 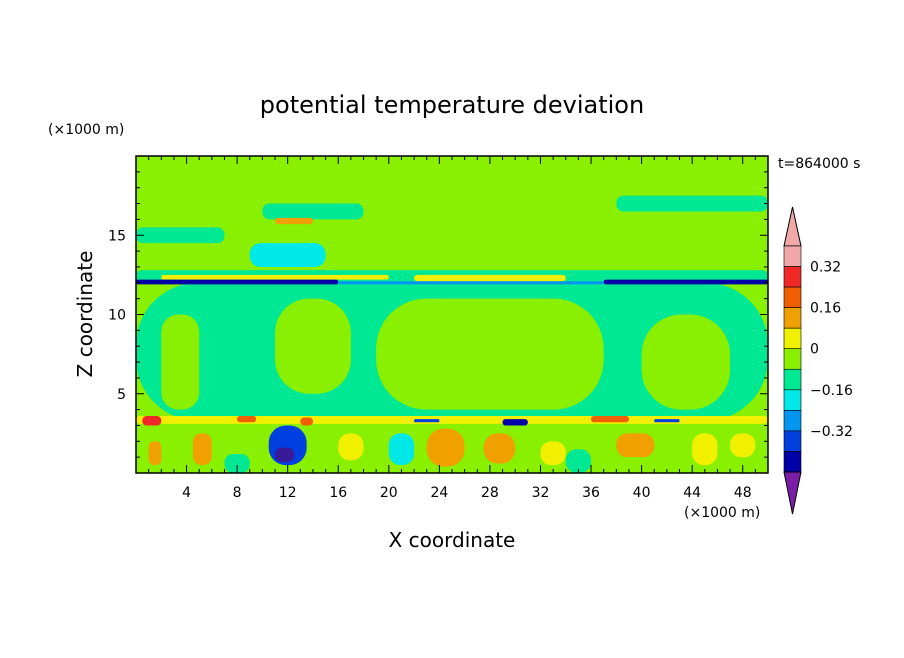 What do you see at coordinates (288, 493) in the screenshot?
I see `x-tick-label: 12` at bounding box center [288, 493].